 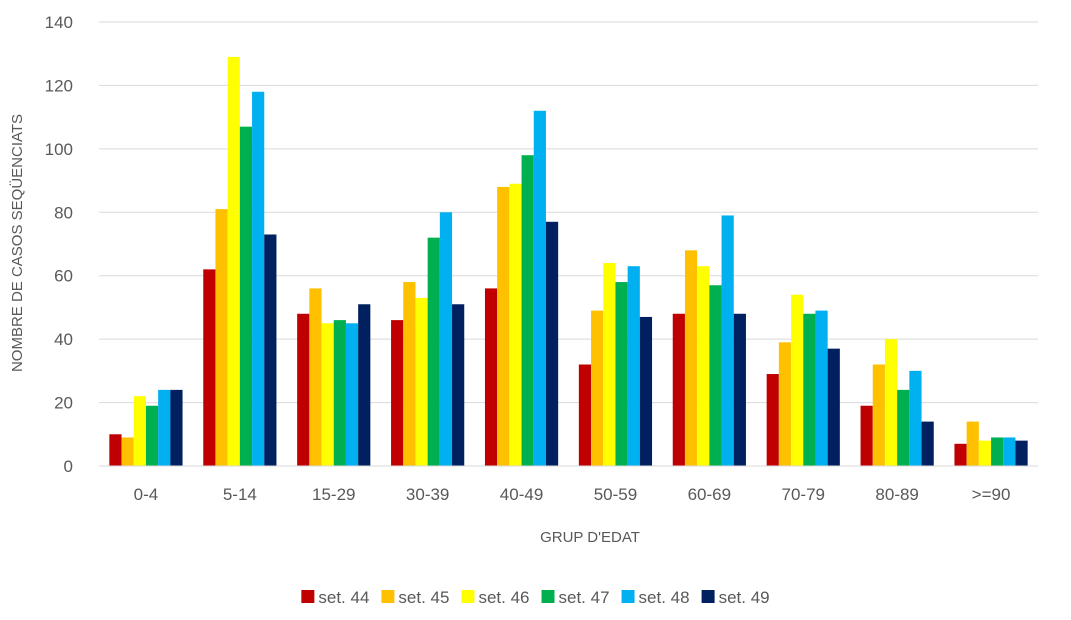 What do you see at coordinates (68, 466) in the screenshot?
I see `y-tick-label: 0` at bounding box center [68, 466].